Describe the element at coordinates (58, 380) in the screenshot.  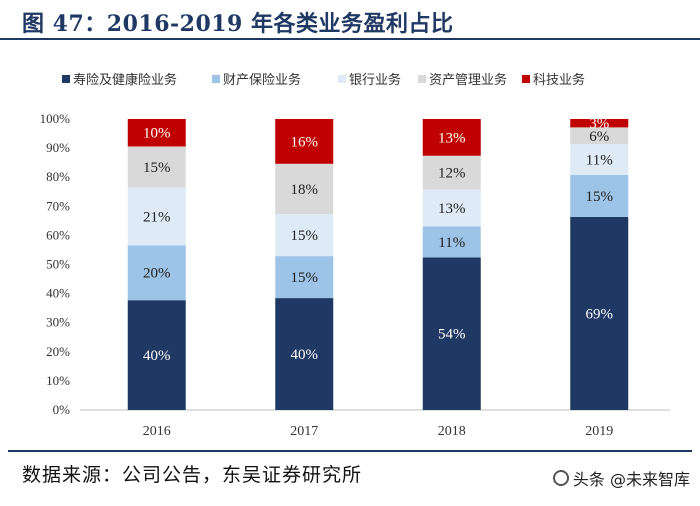
I see `y-tick-label: 10%` at that location.